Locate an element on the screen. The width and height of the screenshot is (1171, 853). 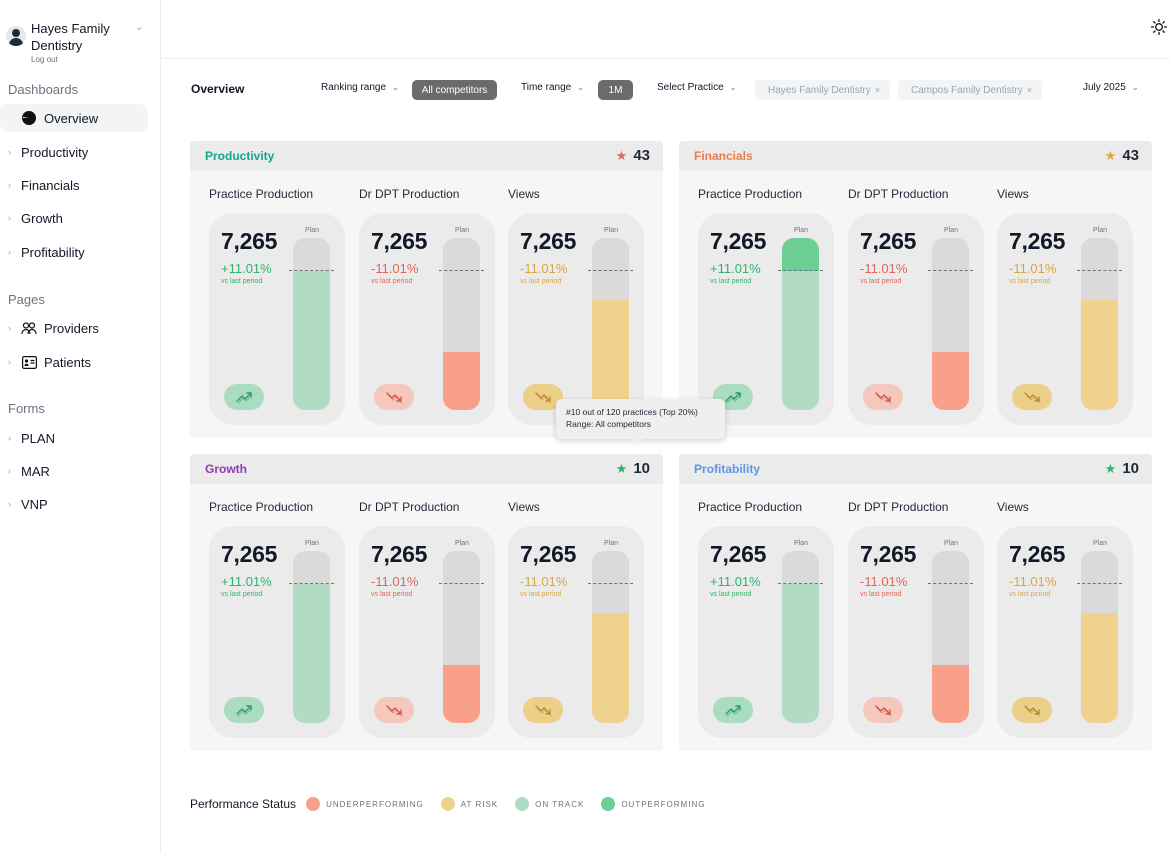
metric-label: Views is located at coordinates (524, 507).